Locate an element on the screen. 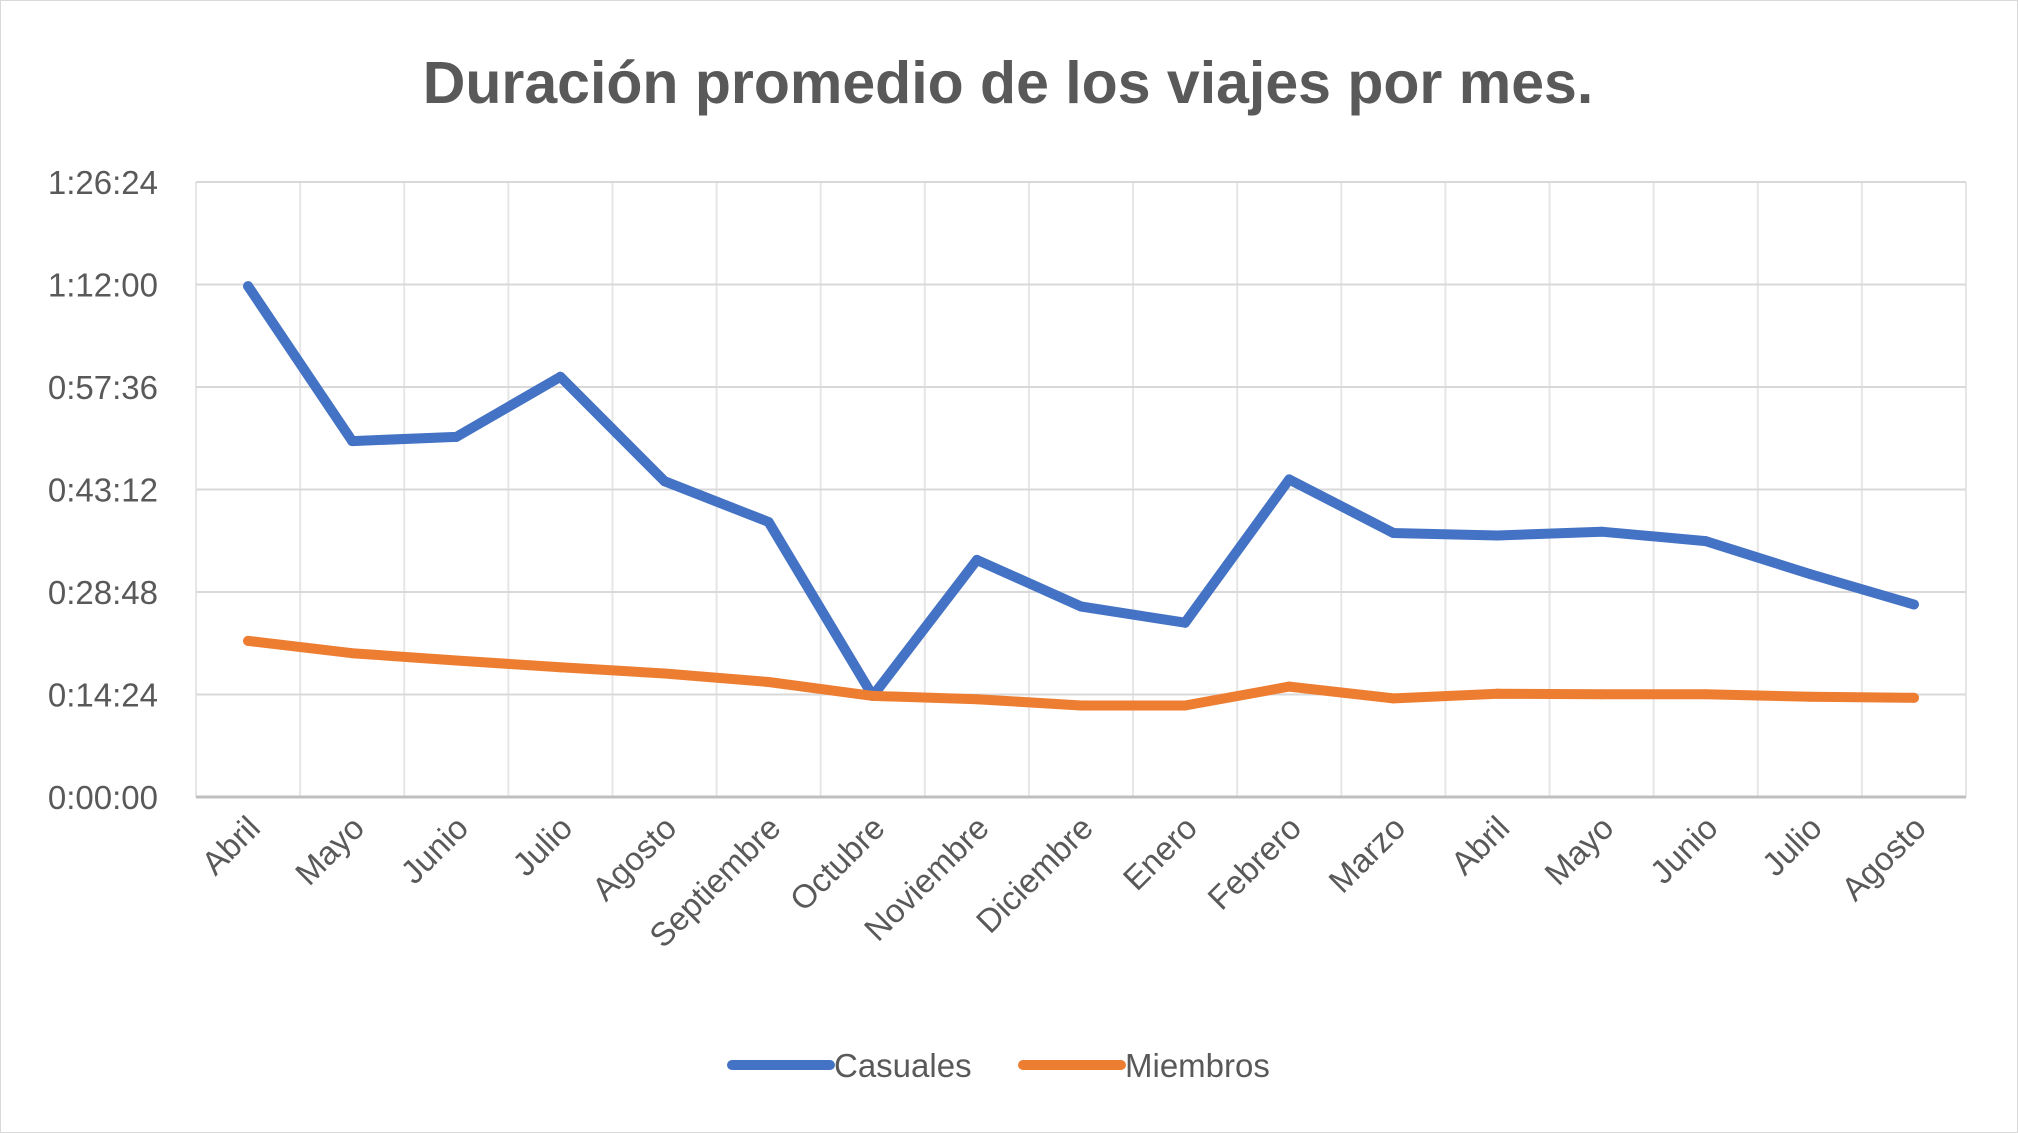  y-tick-label: 1:26:24 is located at coordinates (103, 182).